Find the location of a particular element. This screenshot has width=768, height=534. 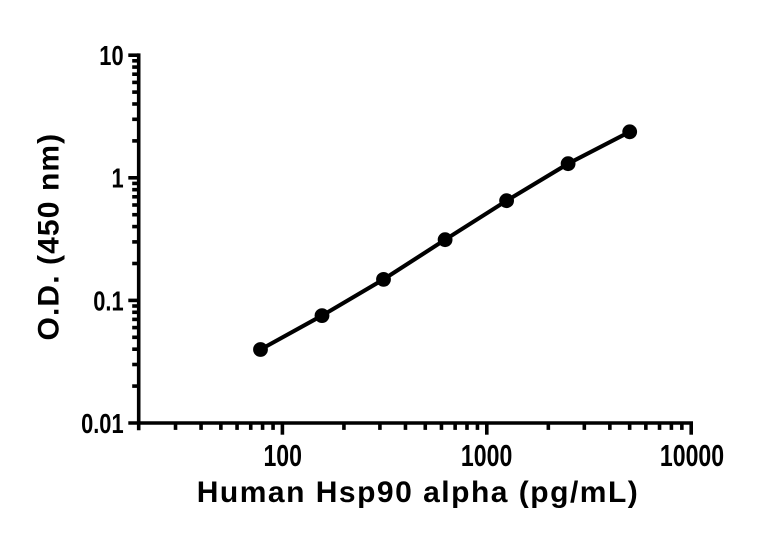

svg-text: 1 is located at coordinates (117, 180).